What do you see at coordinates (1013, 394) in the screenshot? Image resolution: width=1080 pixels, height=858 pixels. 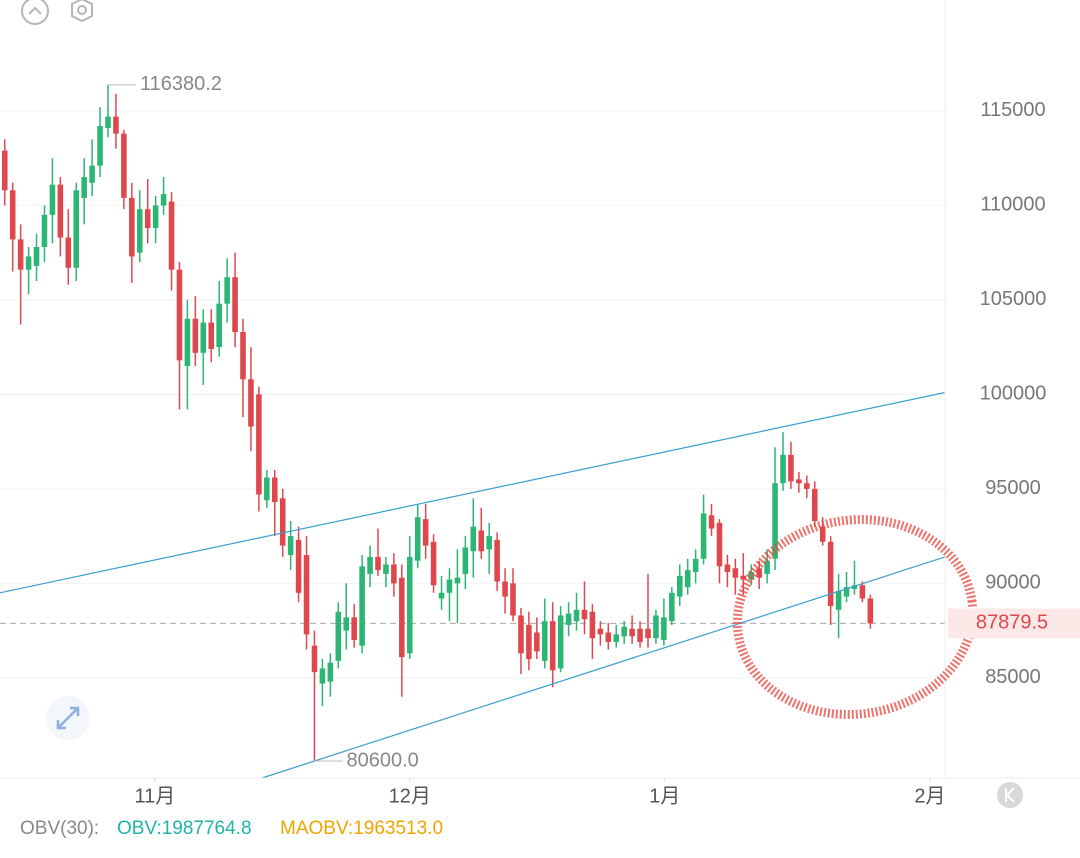 I see `y-tick-label: 100000` at bounding box center [1013, 394].